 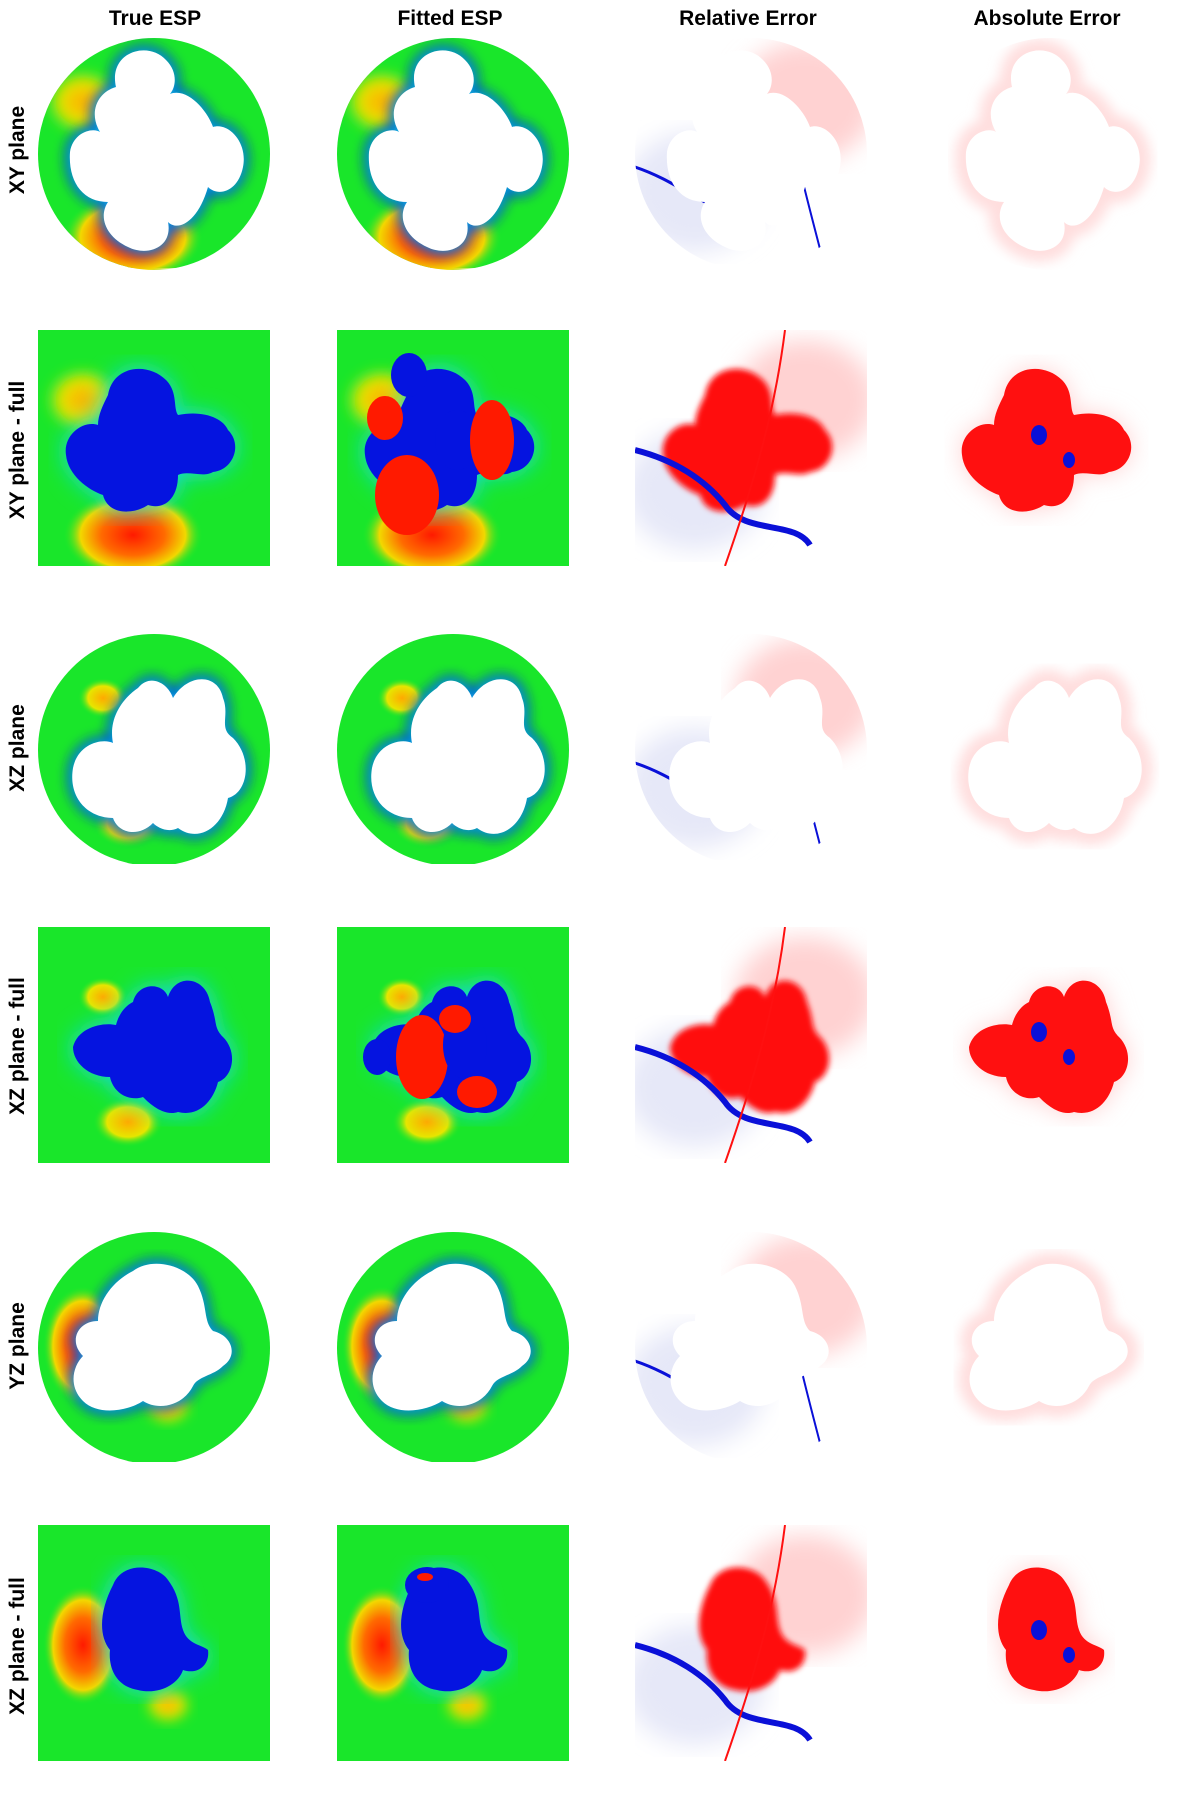 What do you see at coordinates (17, 150) in the screenshot?
I see `row-title-1: XY plane` at bounding box center [17, 150].